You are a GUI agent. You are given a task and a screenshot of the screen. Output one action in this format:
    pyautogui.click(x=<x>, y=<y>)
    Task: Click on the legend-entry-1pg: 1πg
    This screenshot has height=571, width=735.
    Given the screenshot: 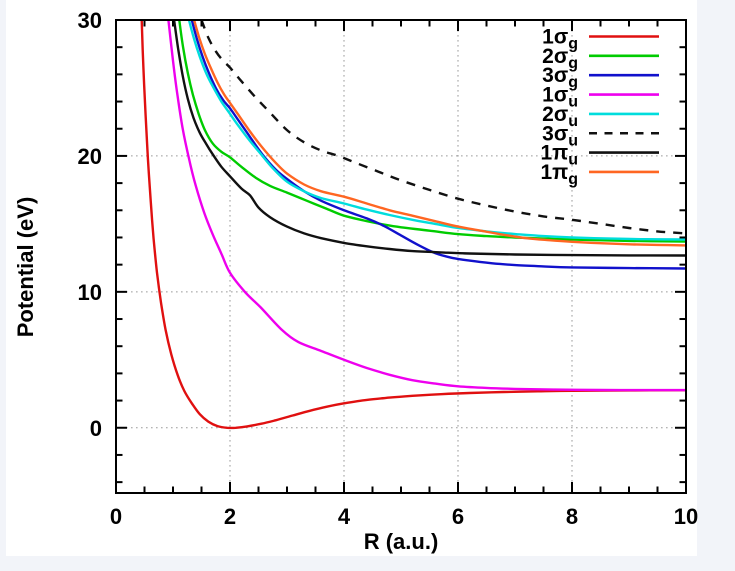 What is the action you would take?
    pyautogui.click(x=599, y=174)
    